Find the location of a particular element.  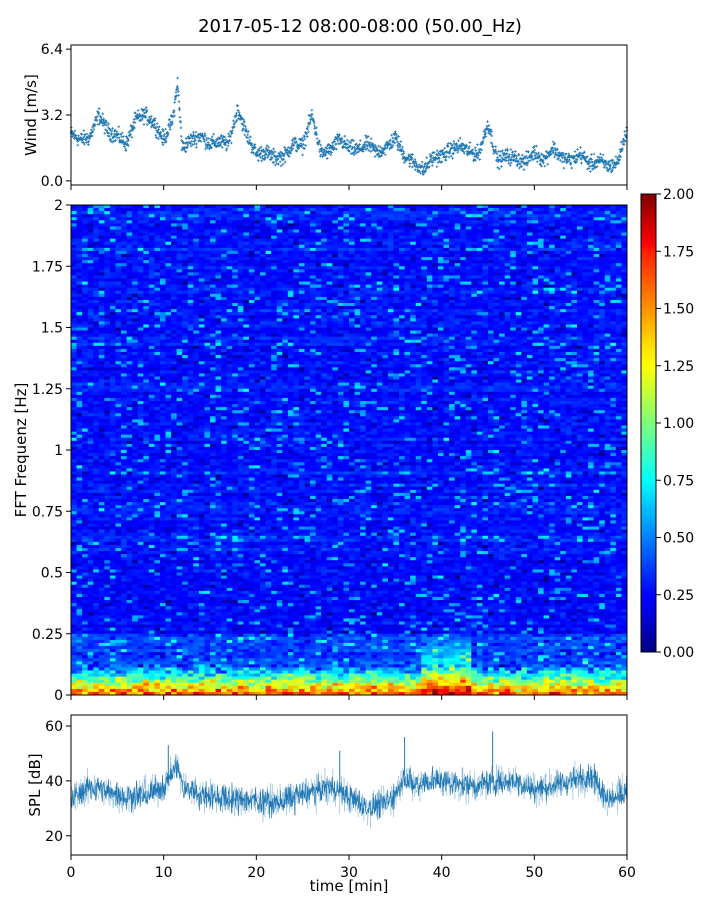

wind-ytick-label: 3.2 is located at coordinates (52, 116).